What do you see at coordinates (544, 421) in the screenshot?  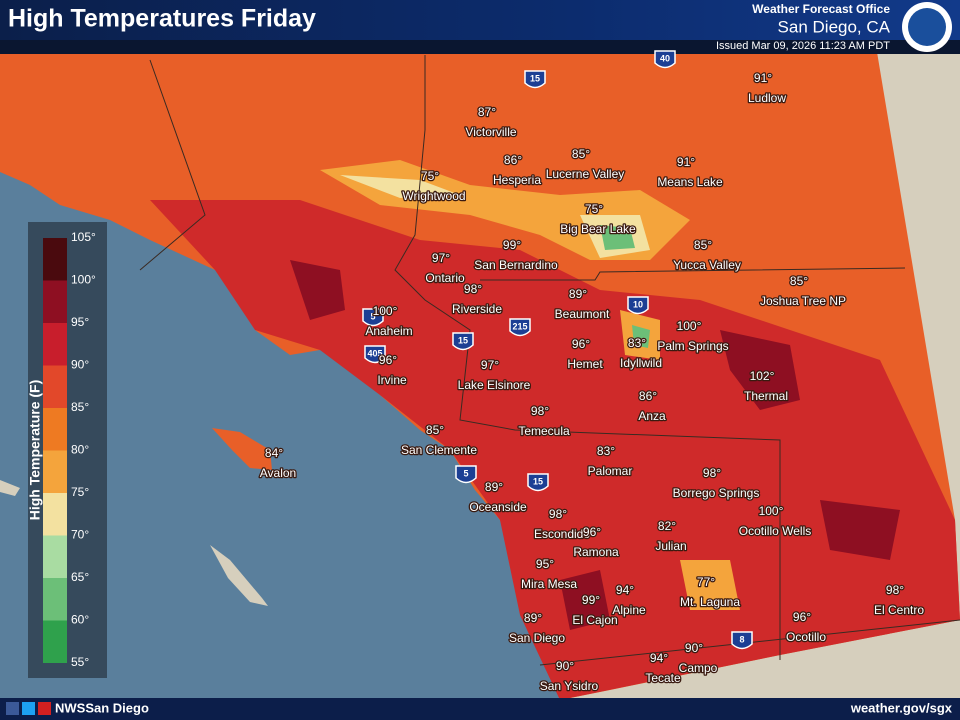 I see `city: 98° Temecula` at bounding box center [544, 421].